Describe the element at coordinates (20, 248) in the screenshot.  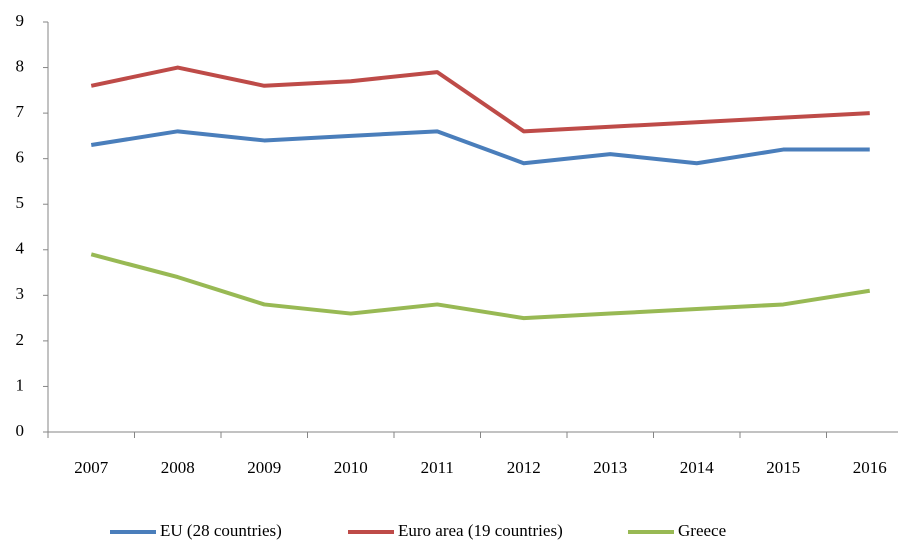
I see `y-tick-label: 4` at that location.